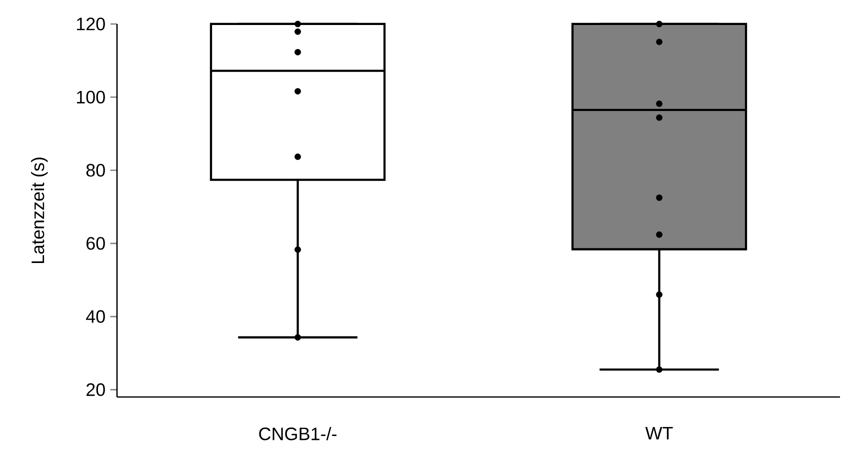  What do you see at coordinates (95, 243) in the screenshot?
I see `y-tick-label: 60` at bounding box center [95, 243].